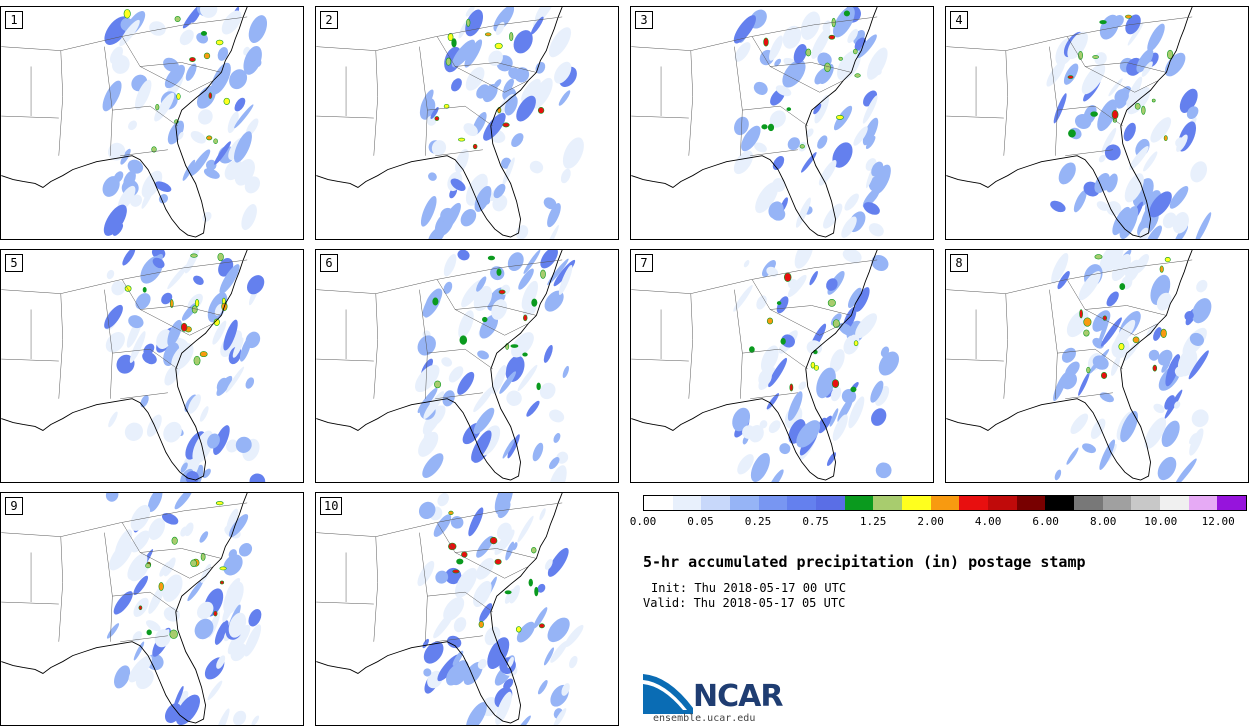 This screenshot has width=1260, height=728. Describe the element at coordinates (14, 506) in the screenshot. I see `panel-number: 9` at that location.